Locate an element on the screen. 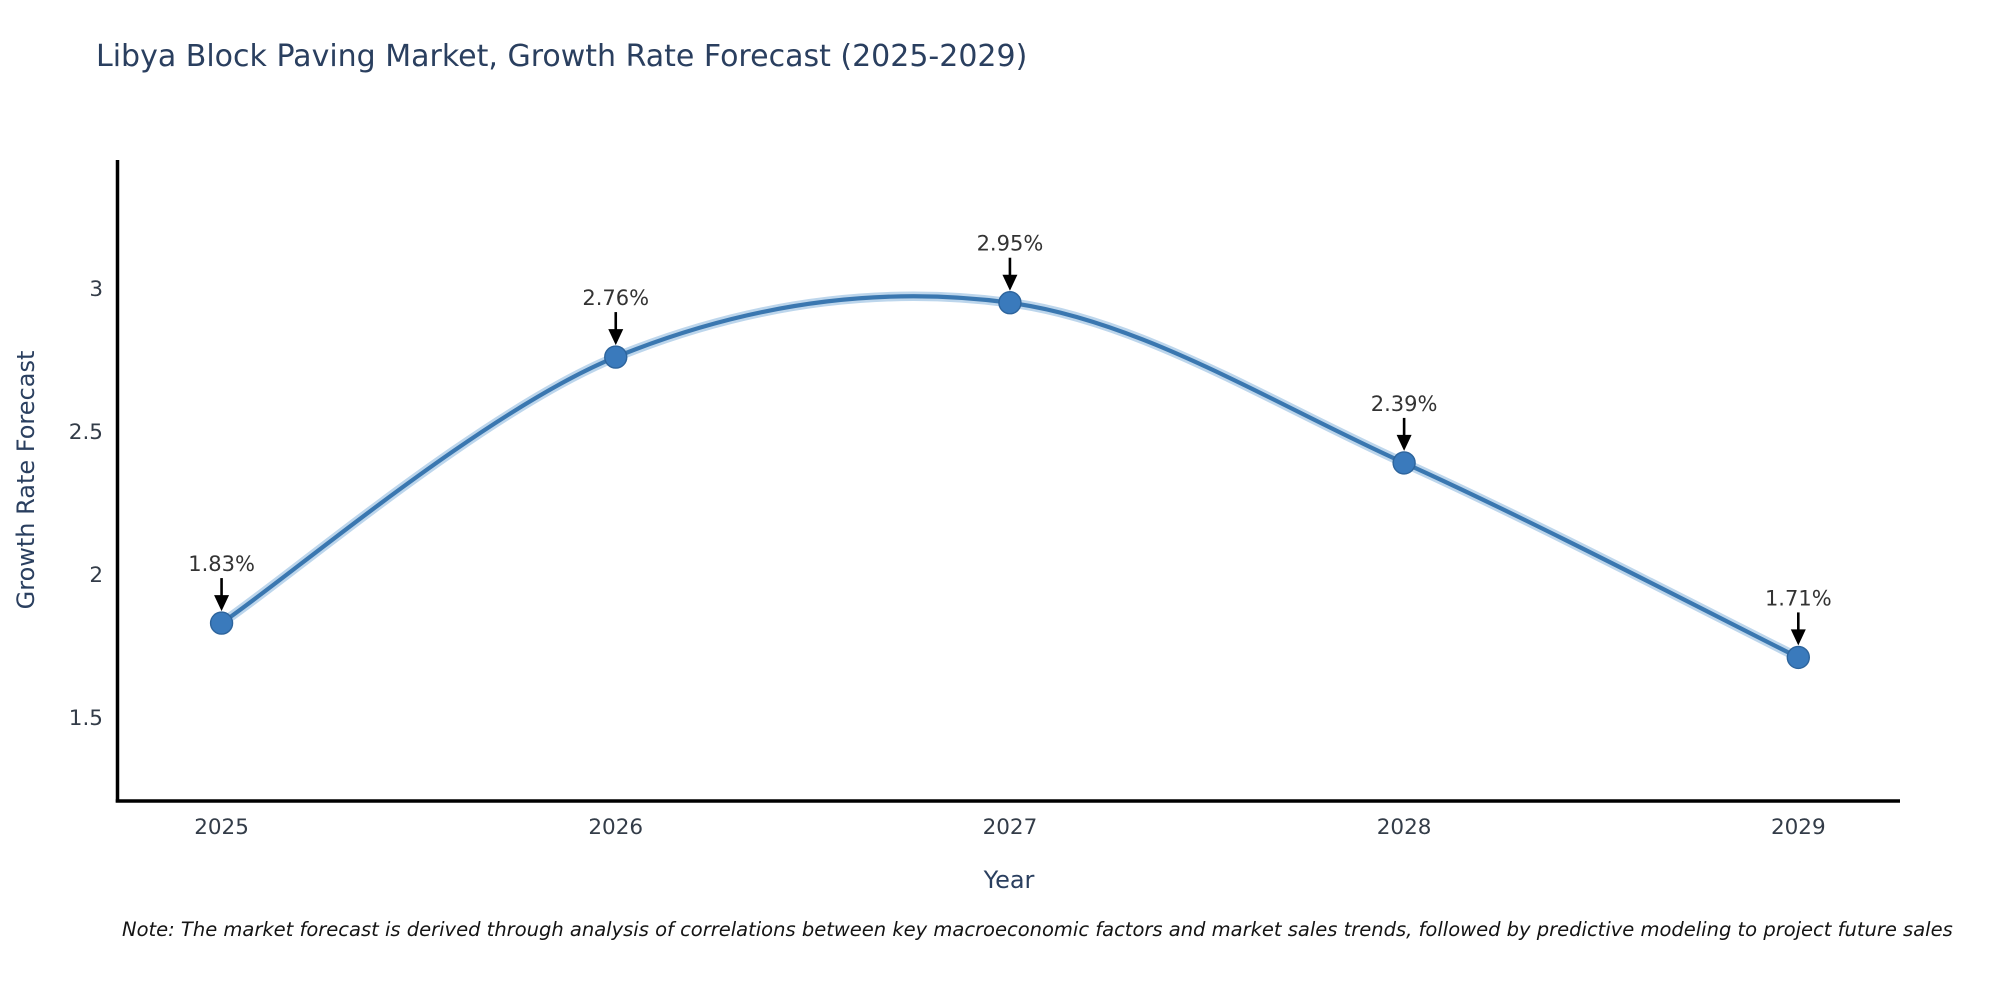 The height and width of the screenshot is (1000, 2000). annotation-arrow-head-2028 is located at coordinates (1404, 442).